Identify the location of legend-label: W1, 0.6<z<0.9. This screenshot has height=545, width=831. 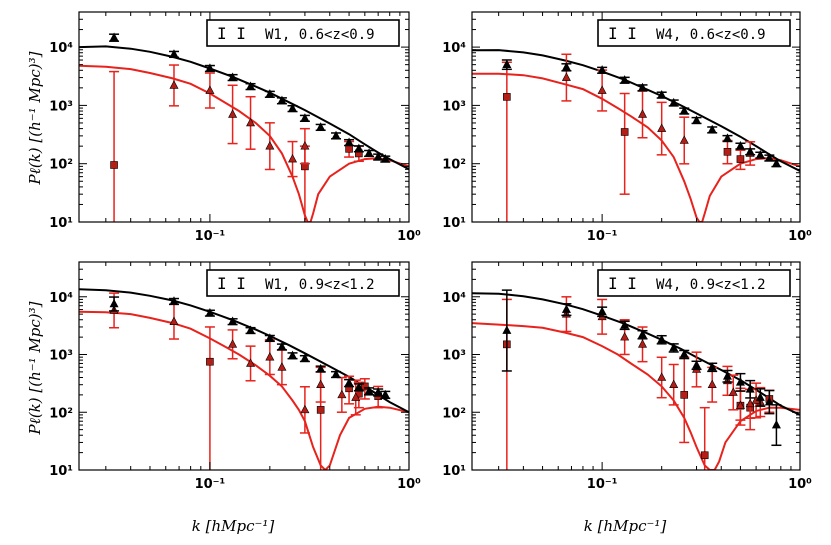
(320, 35).